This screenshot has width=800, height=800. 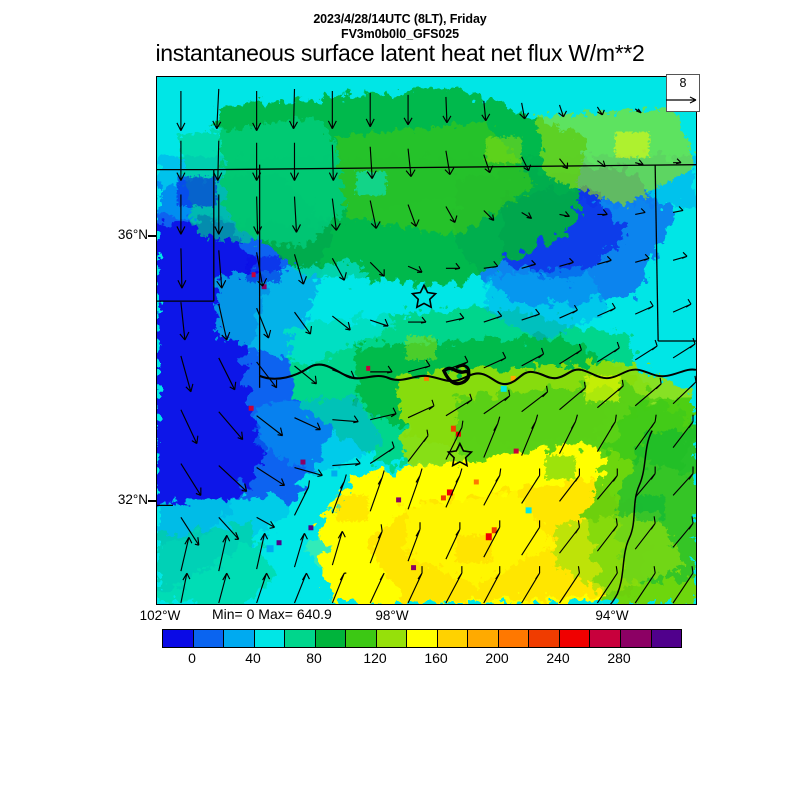 I want to click on lon-tick-label-98w: 98°W, so click(x=392, y=615).